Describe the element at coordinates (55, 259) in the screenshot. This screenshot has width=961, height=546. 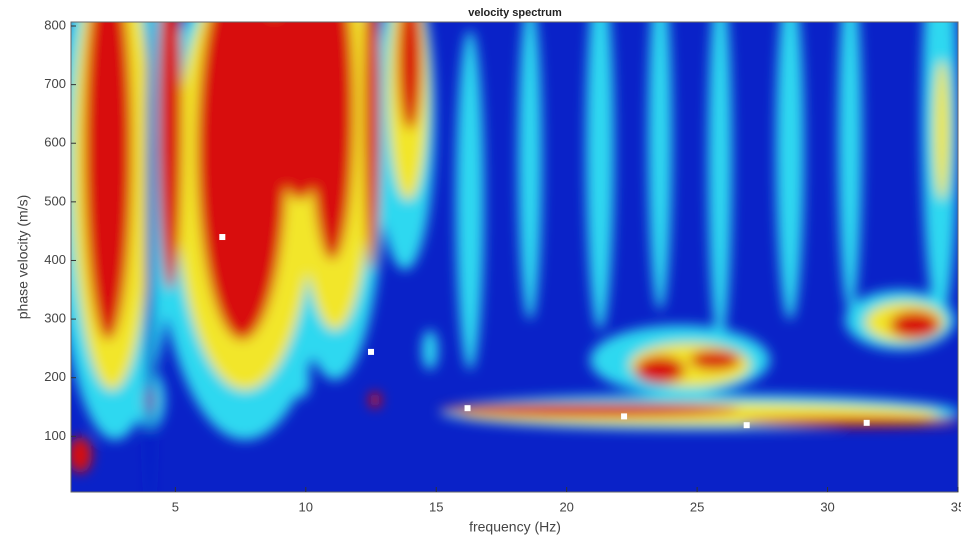
I see `y-tick-label: 400` at that location.